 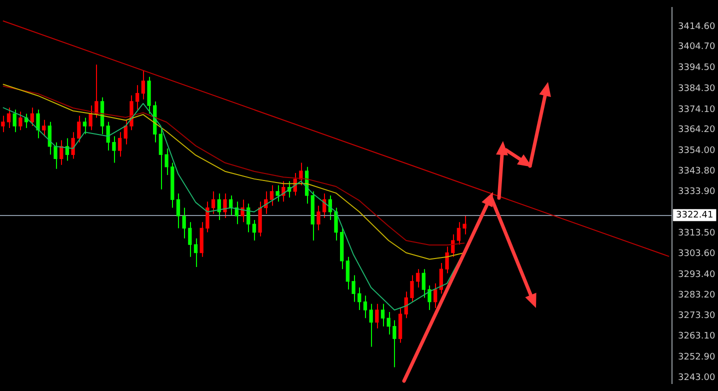 I want to click on y-tick-label: 3404.70, so click(x=697, y=47).